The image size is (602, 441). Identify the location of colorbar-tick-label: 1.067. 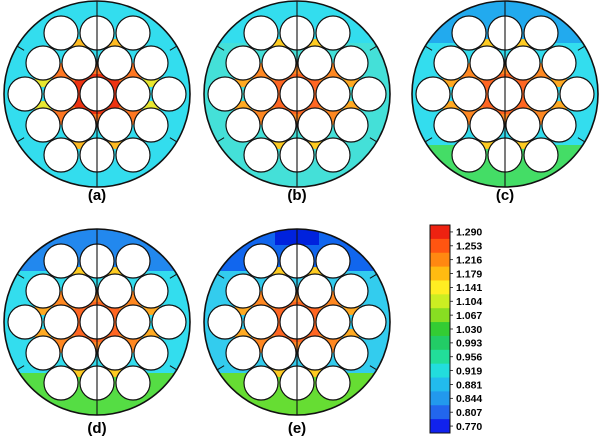
(469, 316).